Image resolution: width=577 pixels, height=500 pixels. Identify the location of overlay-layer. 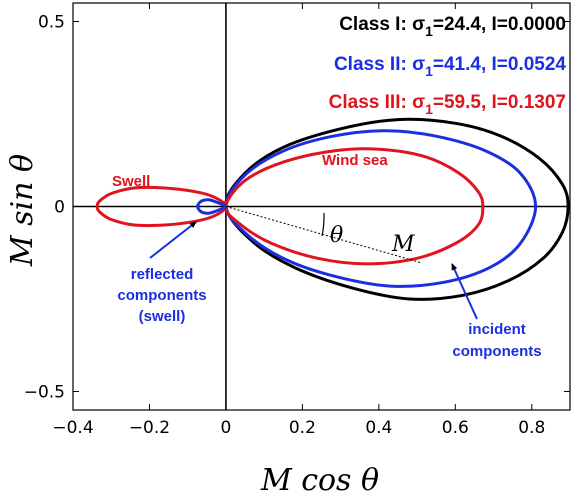
(313, 263).